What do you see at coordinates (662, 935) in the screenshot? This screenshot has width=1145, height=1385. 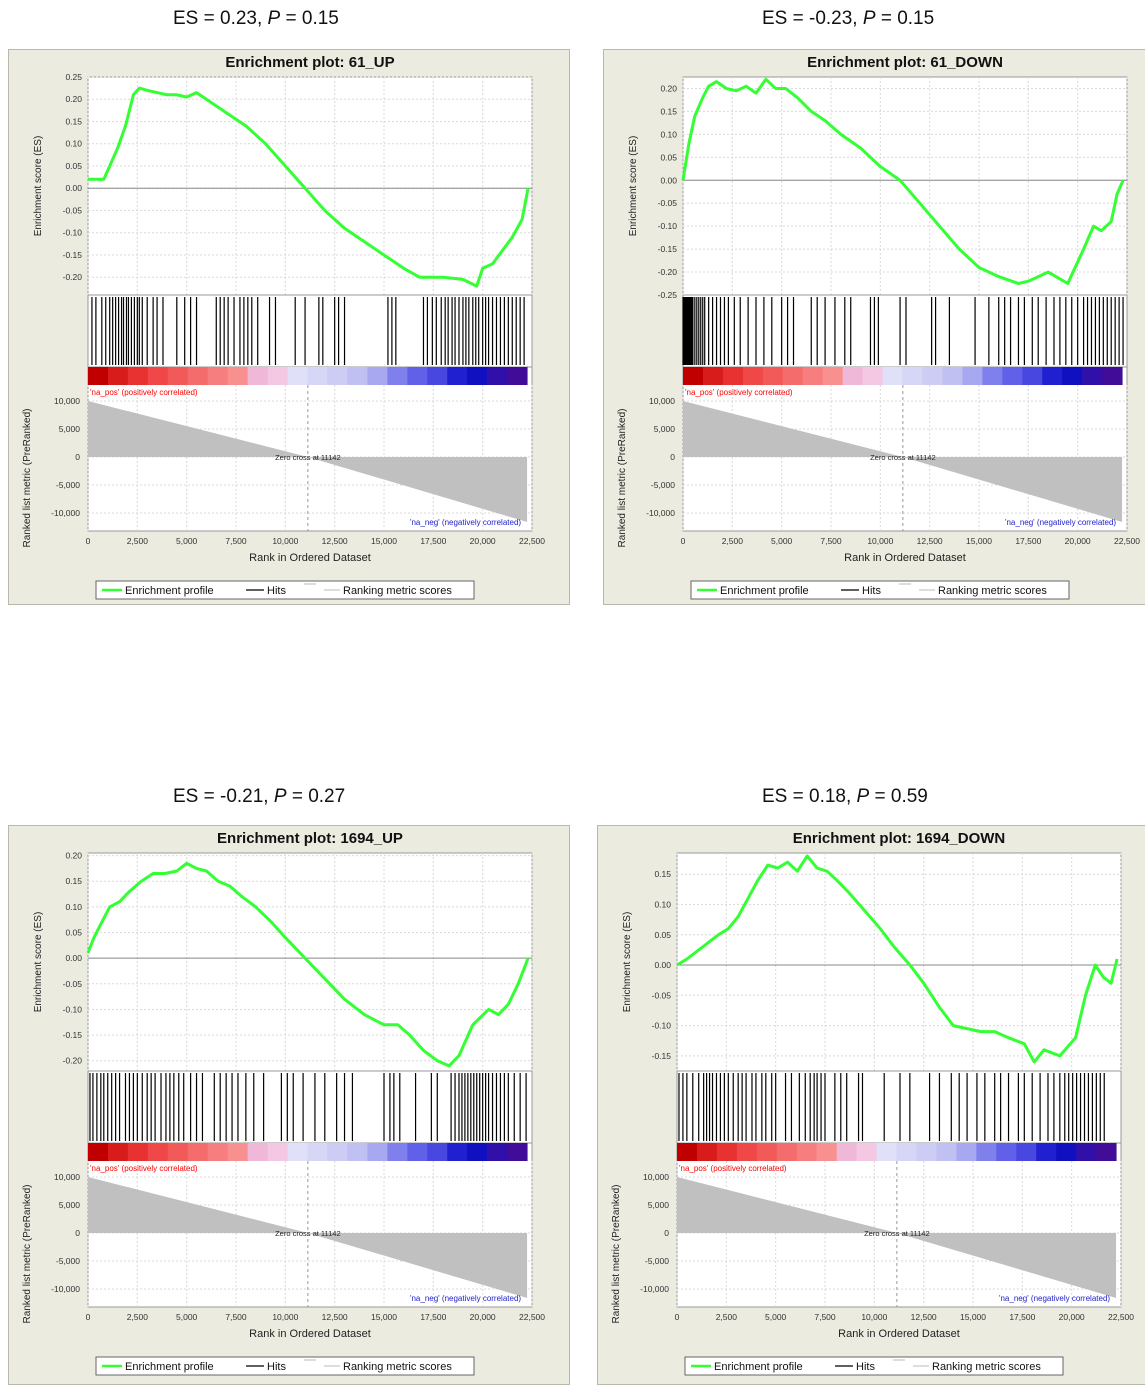 I see `es-tick-label: 0.05` at bounding box center [662, 935].